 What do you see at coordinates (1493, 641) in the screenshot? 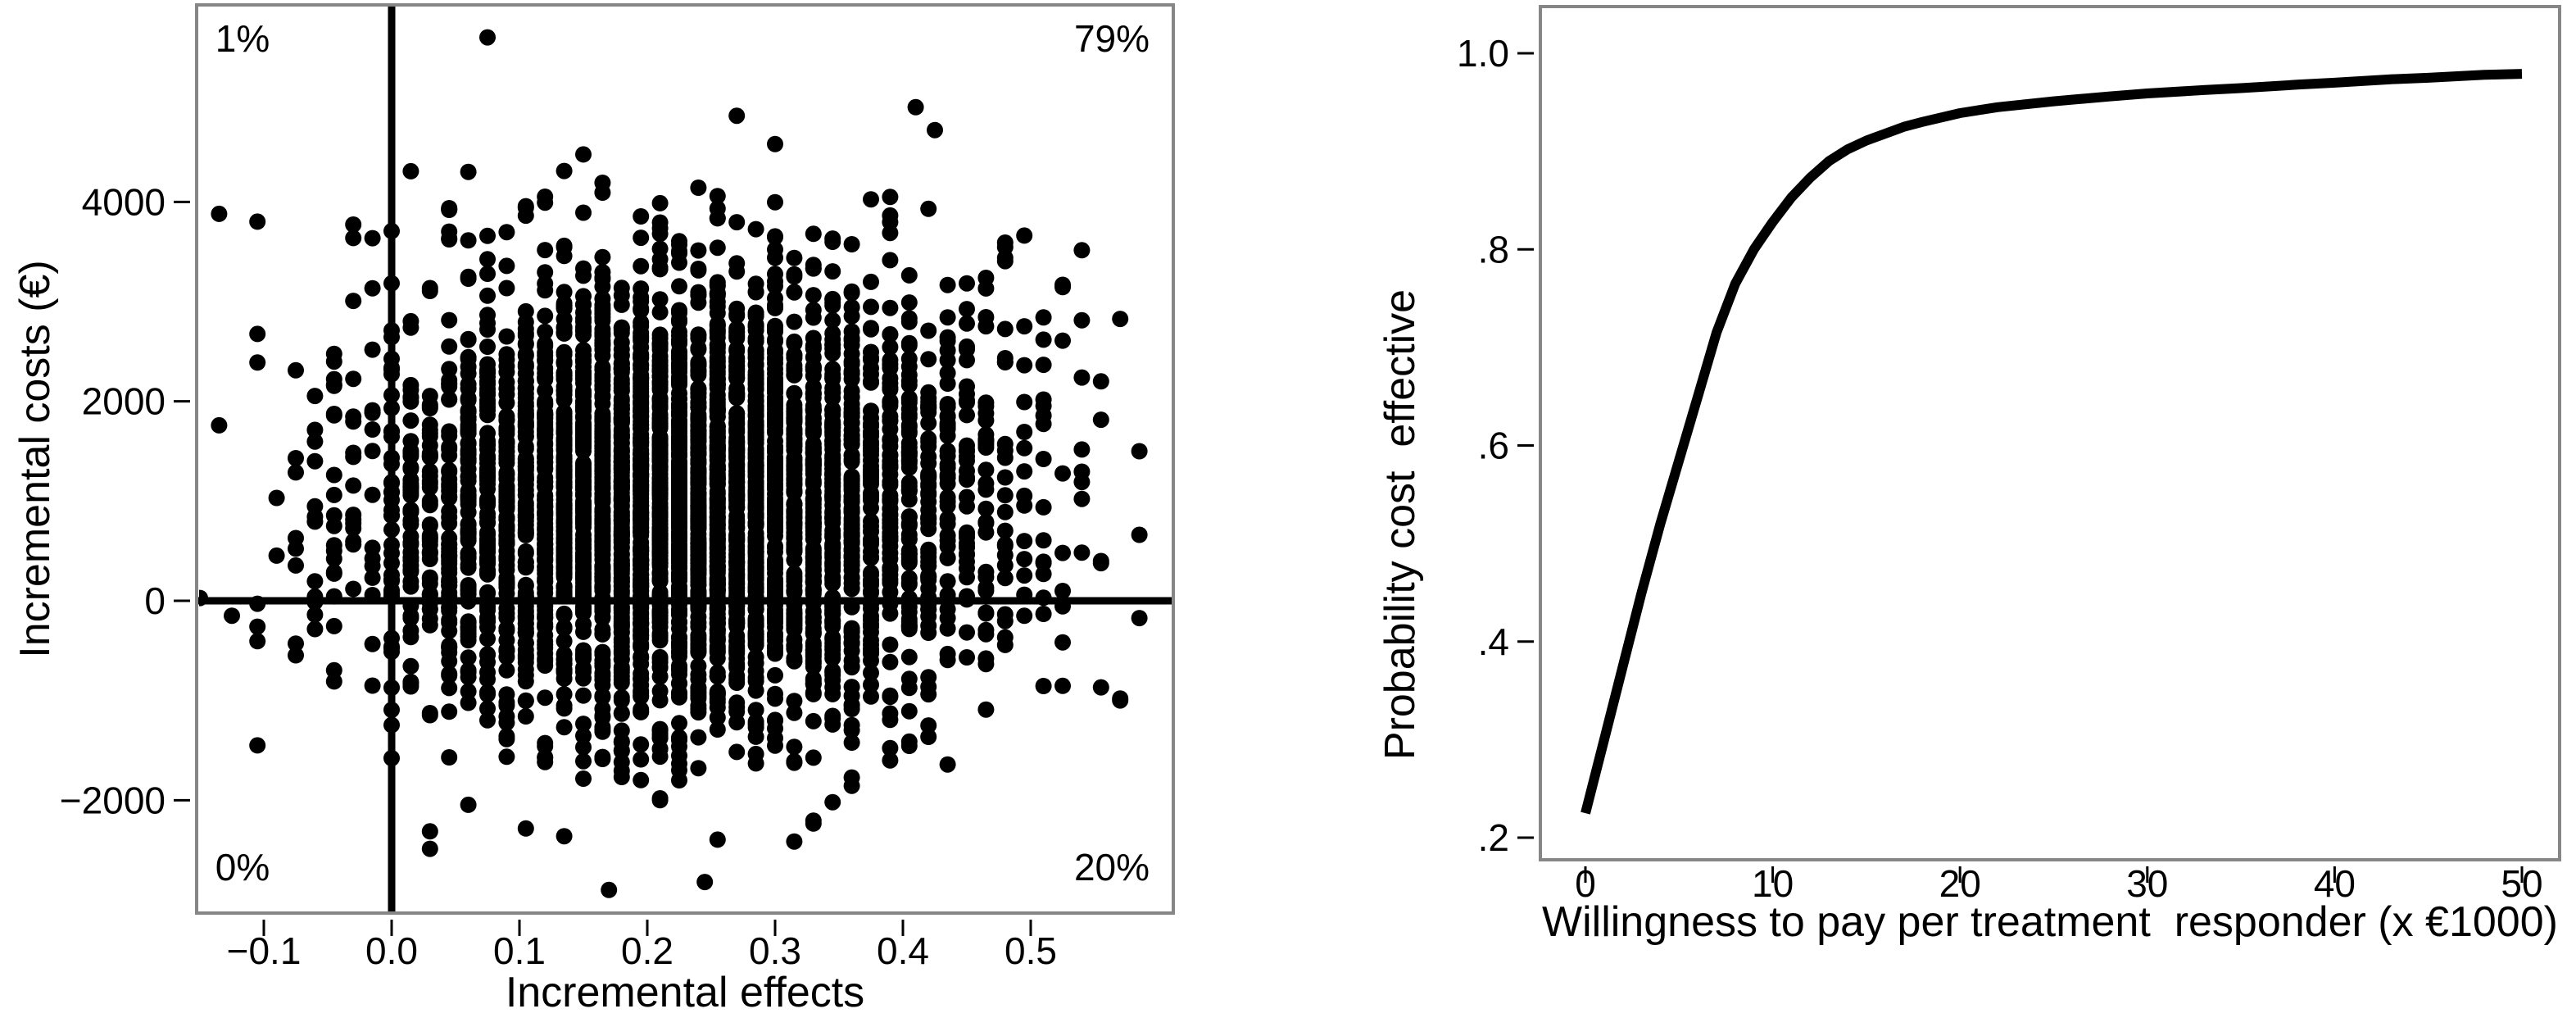
I see `y-axis-tick-label: .4` at bounding box center [1493, 641].